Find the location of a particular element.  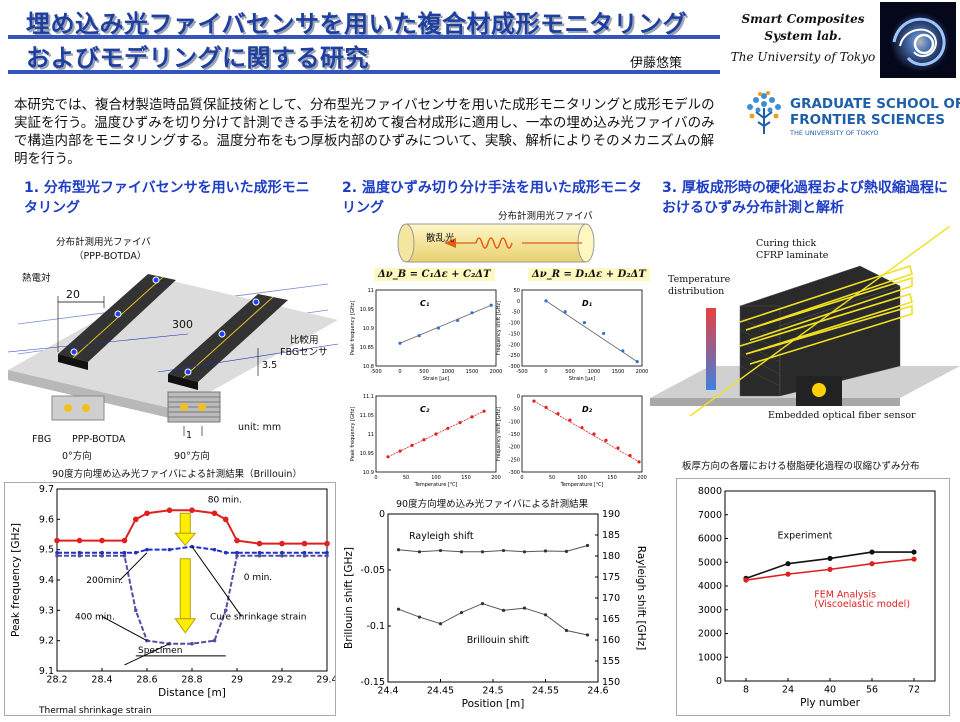

y-axis-label: Peak frequency [GHz] is located at coordinates (16, 580).